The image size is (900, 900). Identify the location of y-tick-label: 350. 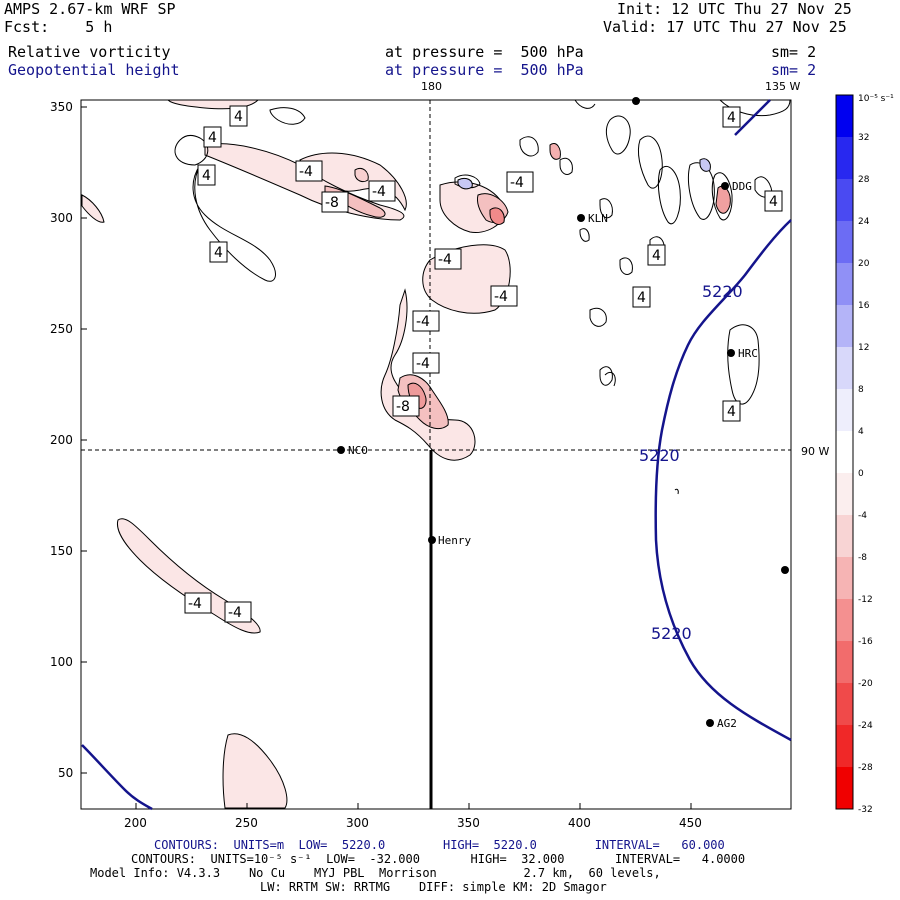
(61, 107).